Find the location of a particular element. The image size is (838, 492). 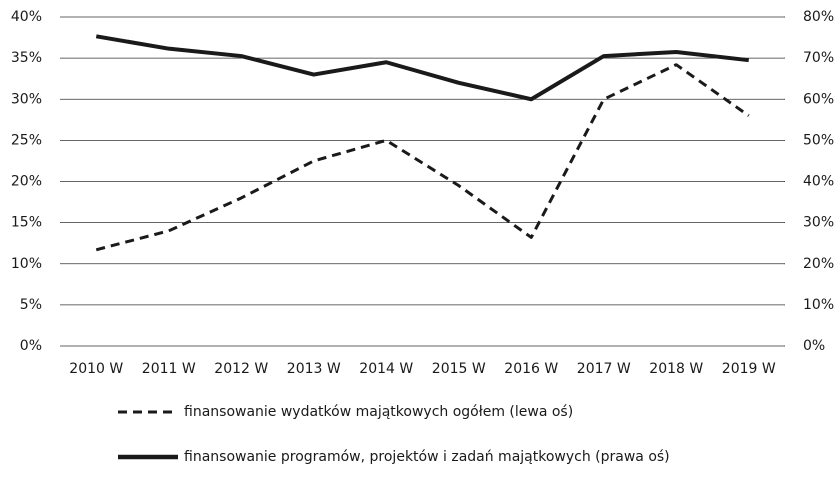

x-tick-label: 2019 W is located at coordinates (749, 369).